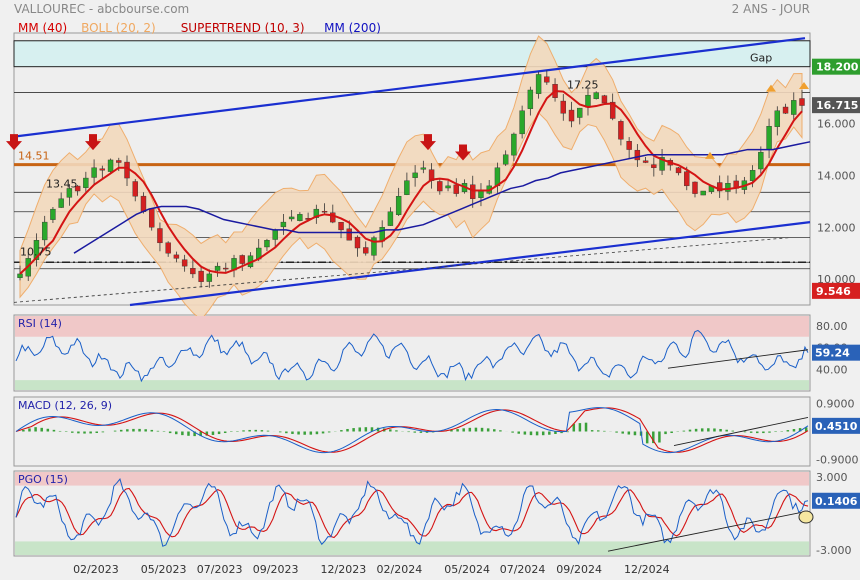 The height and width of the screenshot is (580, 860). What do you see at coordinates (832, 369) in the screenshot?
I see `oscillator-tick-label: 40.00` at bounding box center [832, 369].